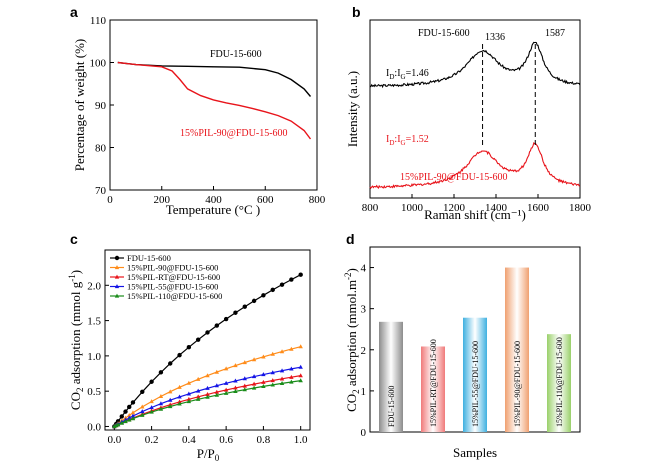 Image resolution: width=650 pixels, height=471 pixels. I want to click on panel-b-peak-d: 1336, so click(495, 37).